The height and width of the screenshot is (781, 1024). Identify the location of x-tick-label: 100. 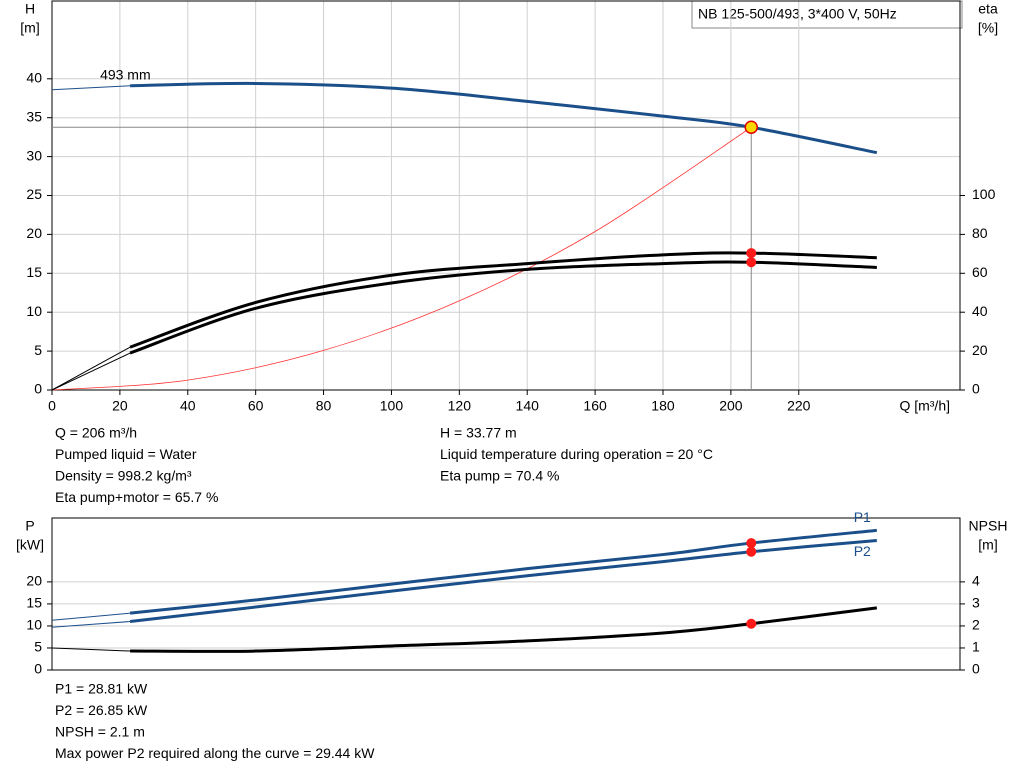
(392, 406).